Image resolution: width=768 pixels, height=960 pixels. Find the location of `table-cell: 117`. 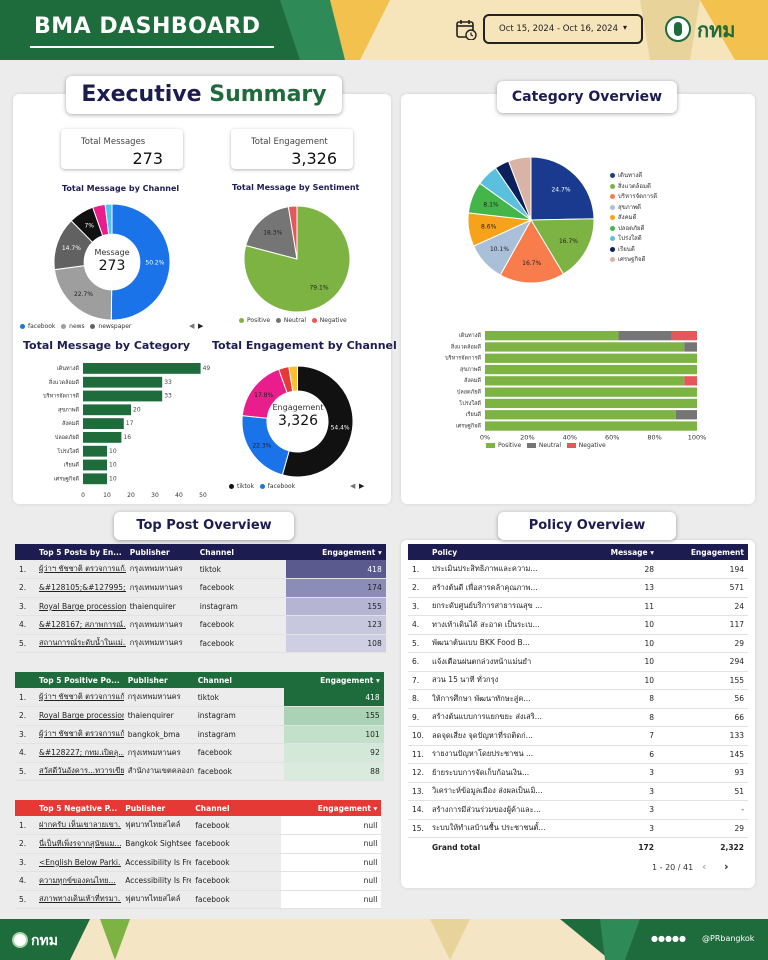

table-cell: 117 is located at coordinates (703, 625).